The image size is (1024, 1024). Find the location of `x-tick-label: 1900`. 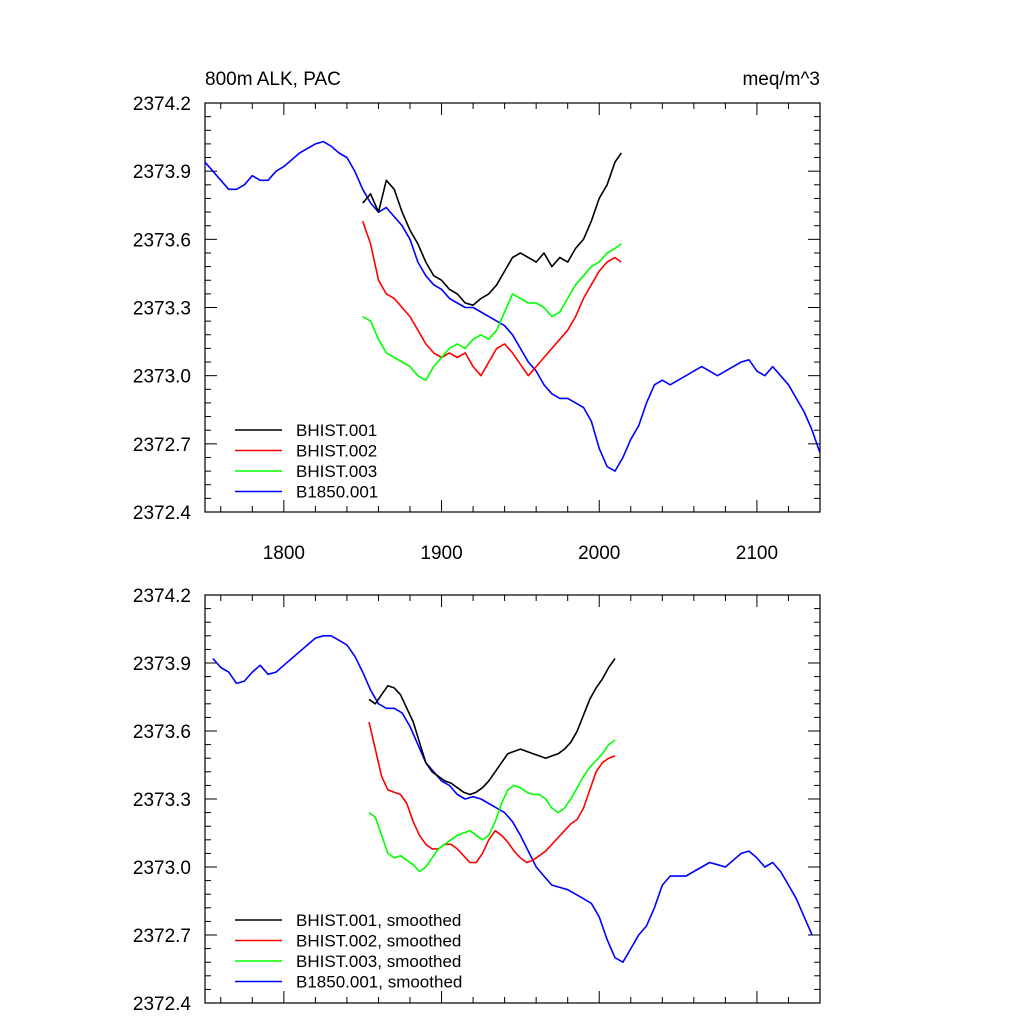

x-tick-label: 1900 is located at coordinates (441, 553).